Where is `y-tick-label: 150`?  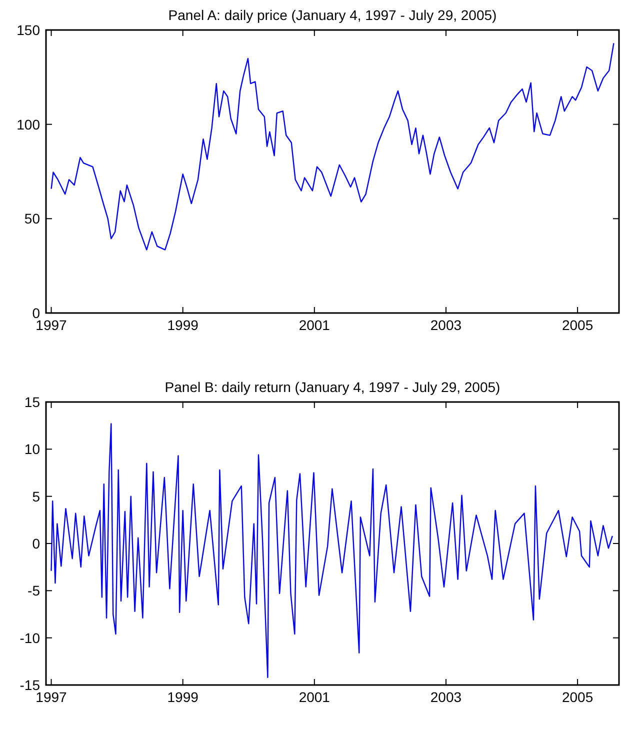 y-tick-label: 150 is located at coordinates (28, 30).